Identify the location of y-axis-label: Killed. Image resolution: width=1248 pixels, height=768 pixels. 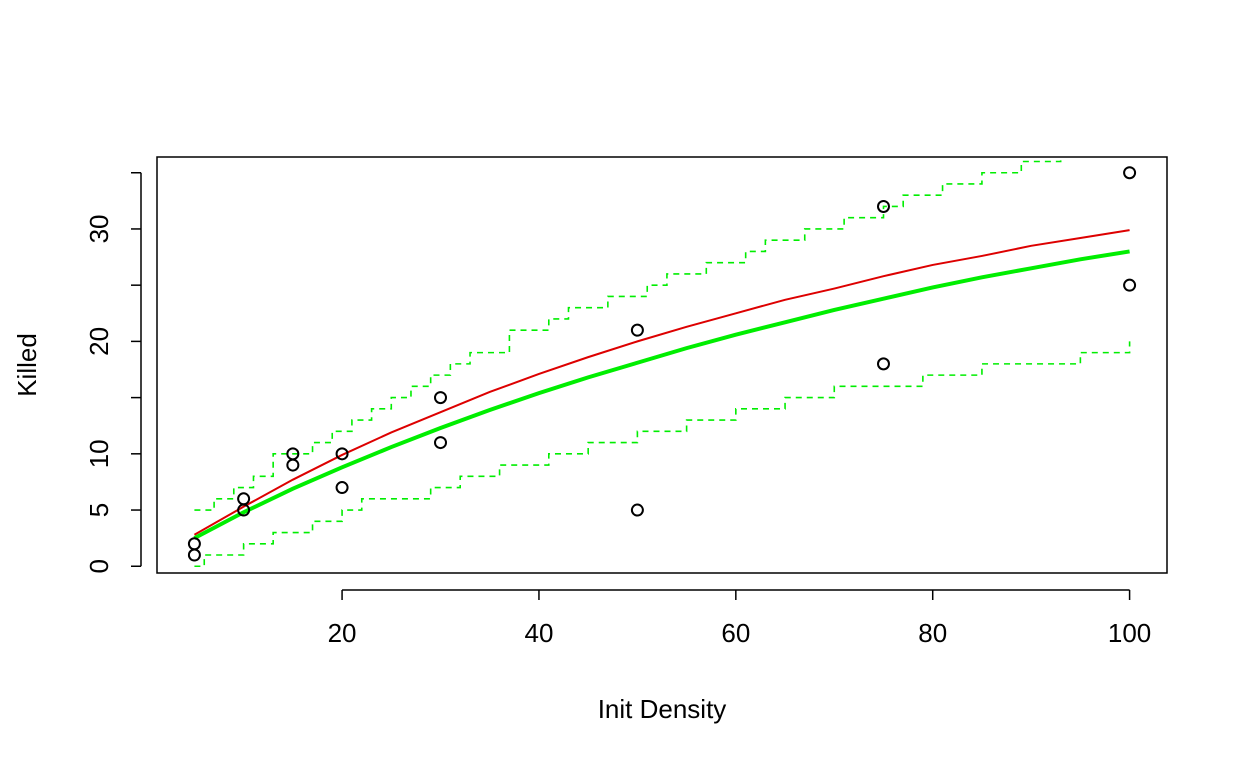
(27, 365).